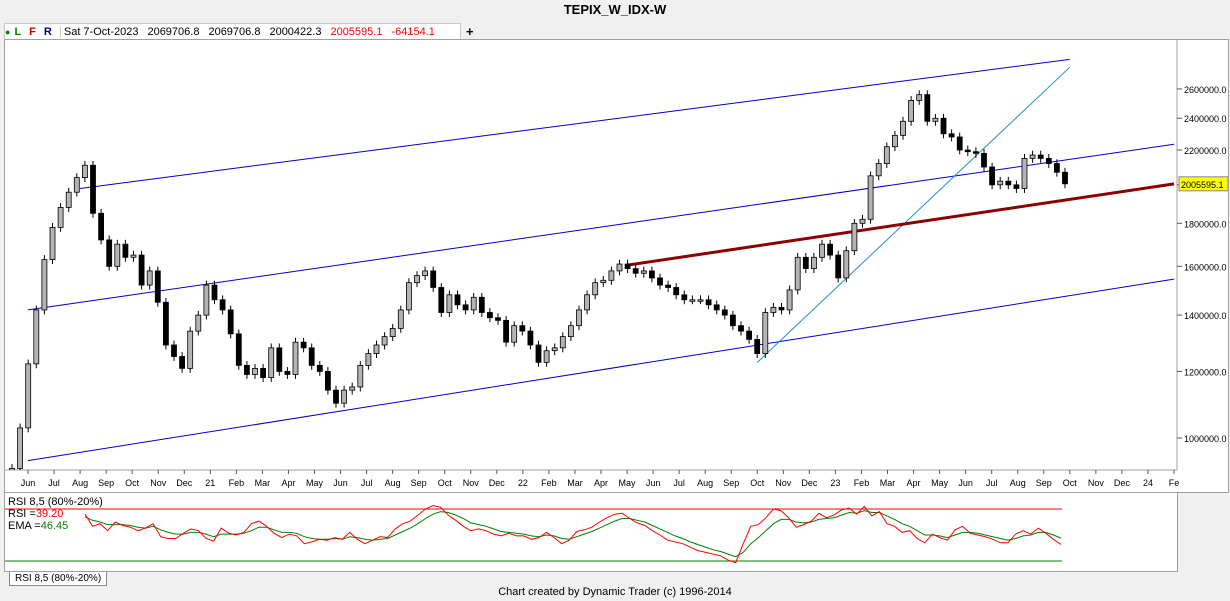 Image resolution: width=1230 pixels, height=601 pixels. What do you see at coordinates (1205, 119) in the screenshot?
I see `price-tick-label: 2400000.0` at bounding box center [1205, 119].